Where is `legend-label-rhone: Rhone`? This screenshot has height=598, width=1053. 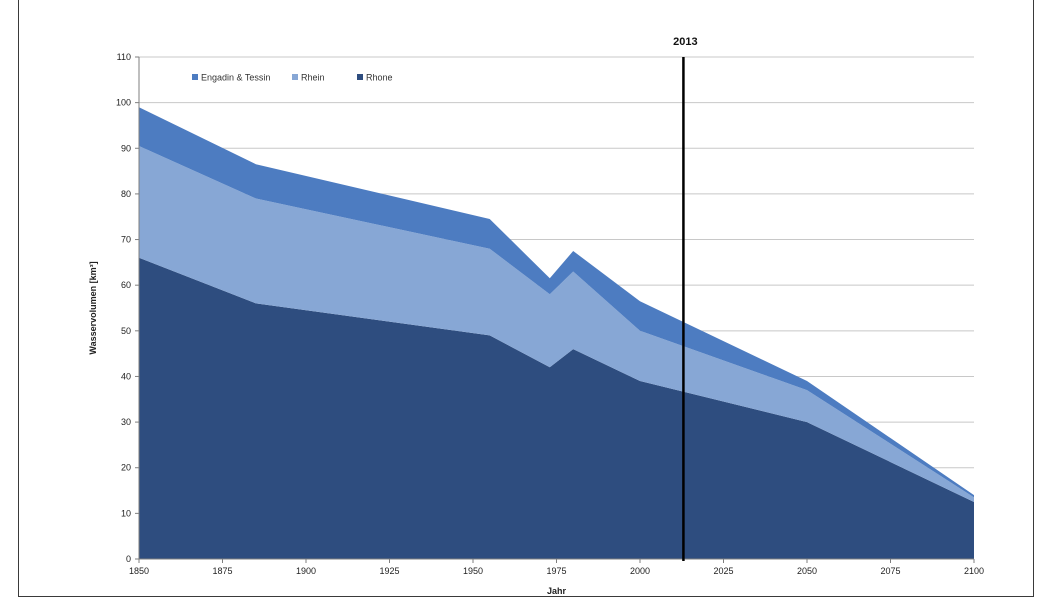
legend-label-rhone: Rhone is located at coordinates (379, 78).